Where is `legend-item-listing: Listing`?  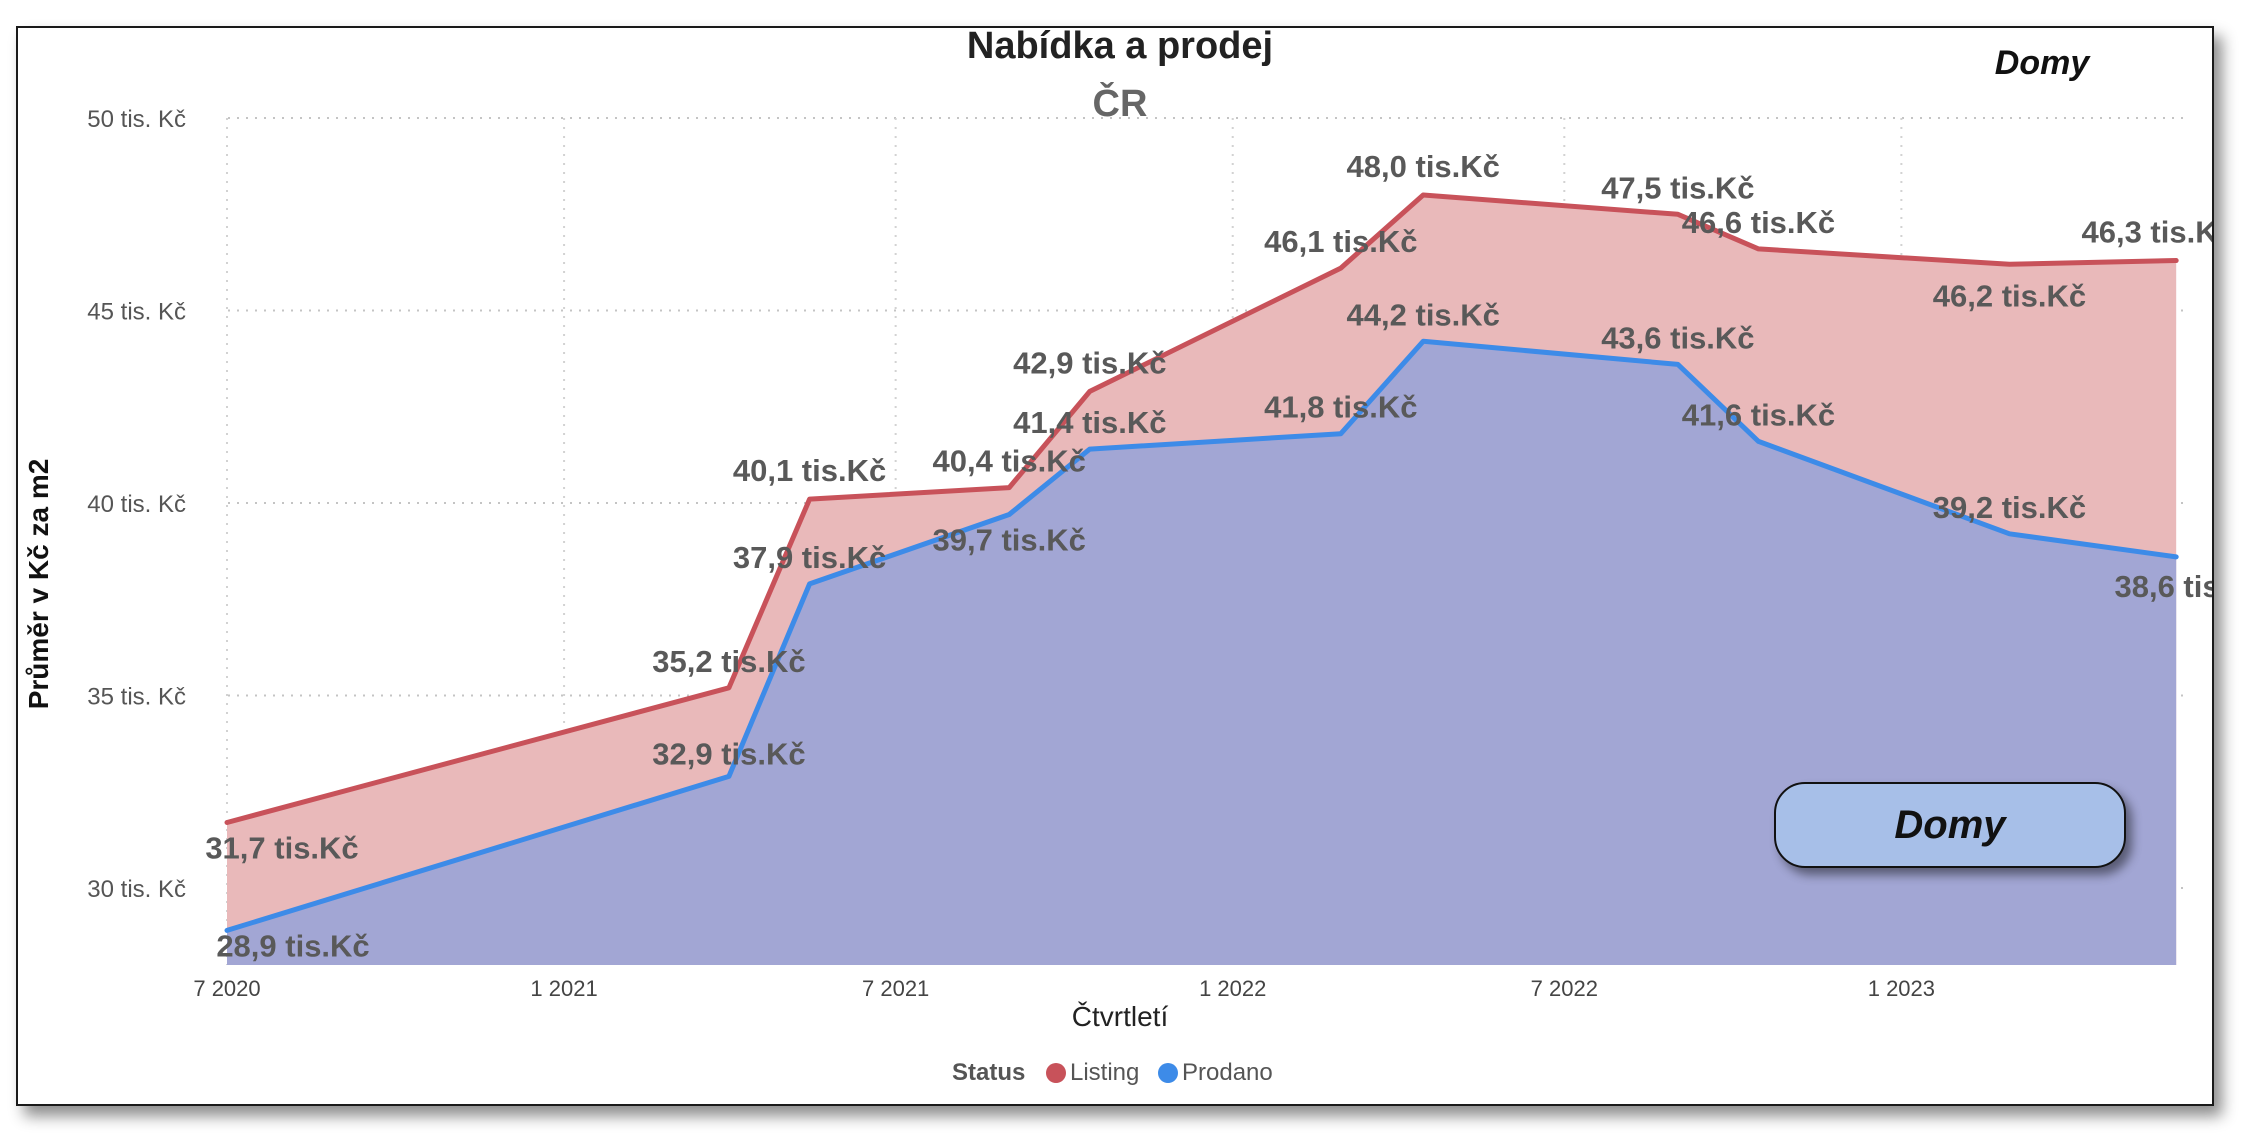 legend-item-listing: Listing is located at coordinates (1104, 1072).